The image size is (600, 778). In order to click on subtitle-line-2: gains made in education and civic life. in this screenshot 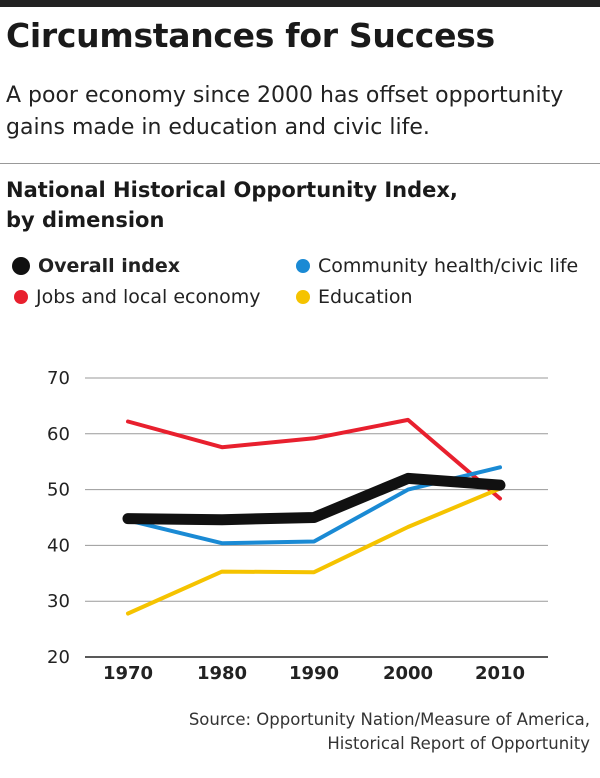, I will do `click(218, 127)`.